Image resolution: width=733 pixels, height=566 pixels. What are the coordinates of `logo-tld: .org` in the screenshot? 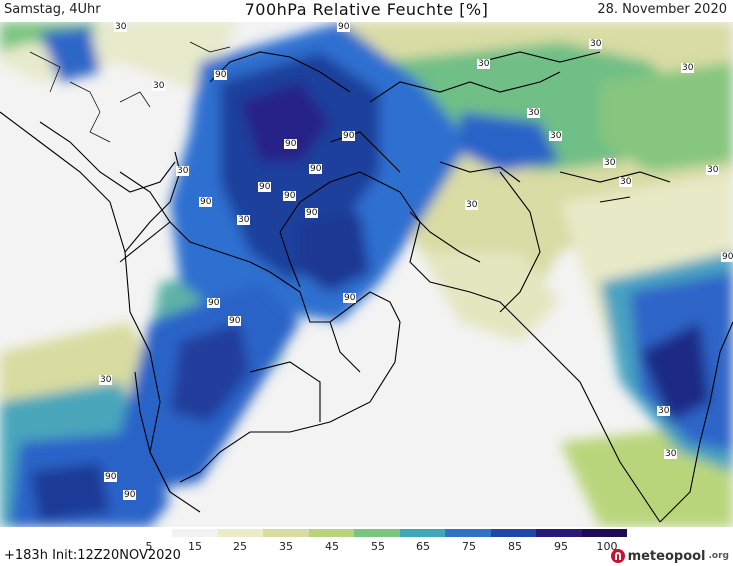 It's located at (718, 556).